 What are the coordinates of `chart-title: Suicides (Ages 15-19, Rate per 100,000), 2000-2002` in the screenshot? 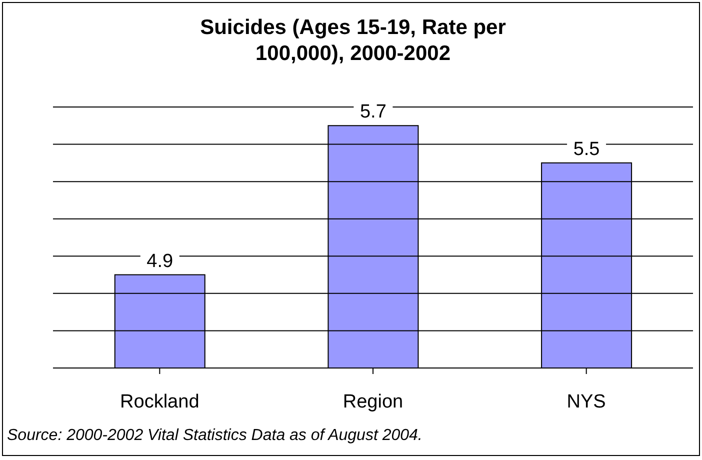 It's located at (353, 41).